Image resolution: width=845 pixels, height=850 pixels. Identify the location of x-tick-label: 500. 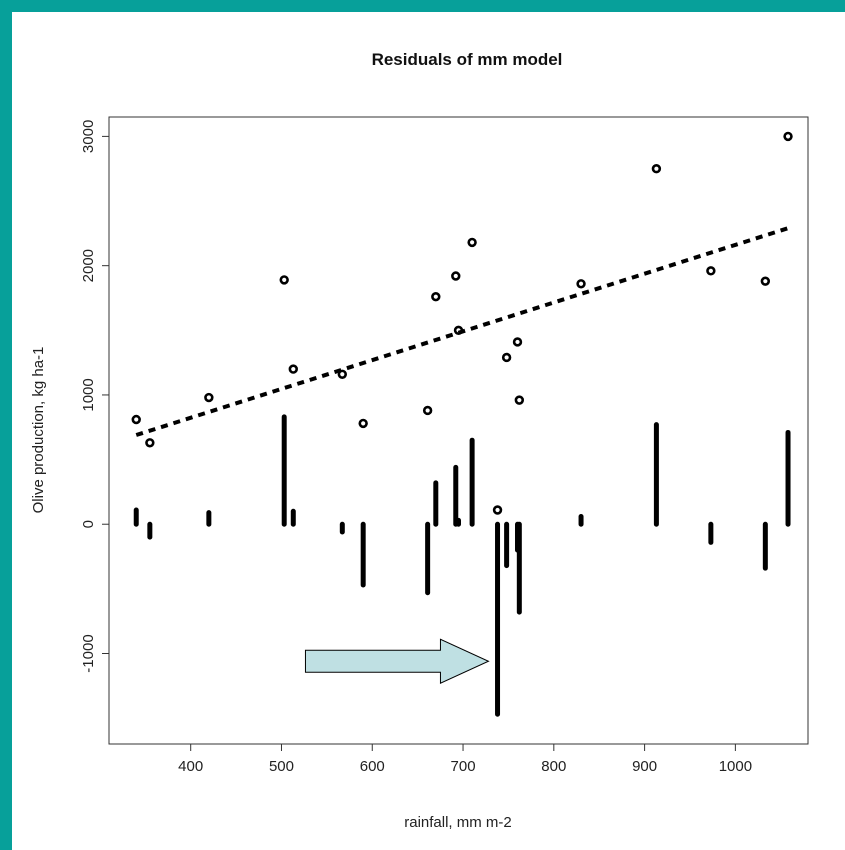
(281, 766).